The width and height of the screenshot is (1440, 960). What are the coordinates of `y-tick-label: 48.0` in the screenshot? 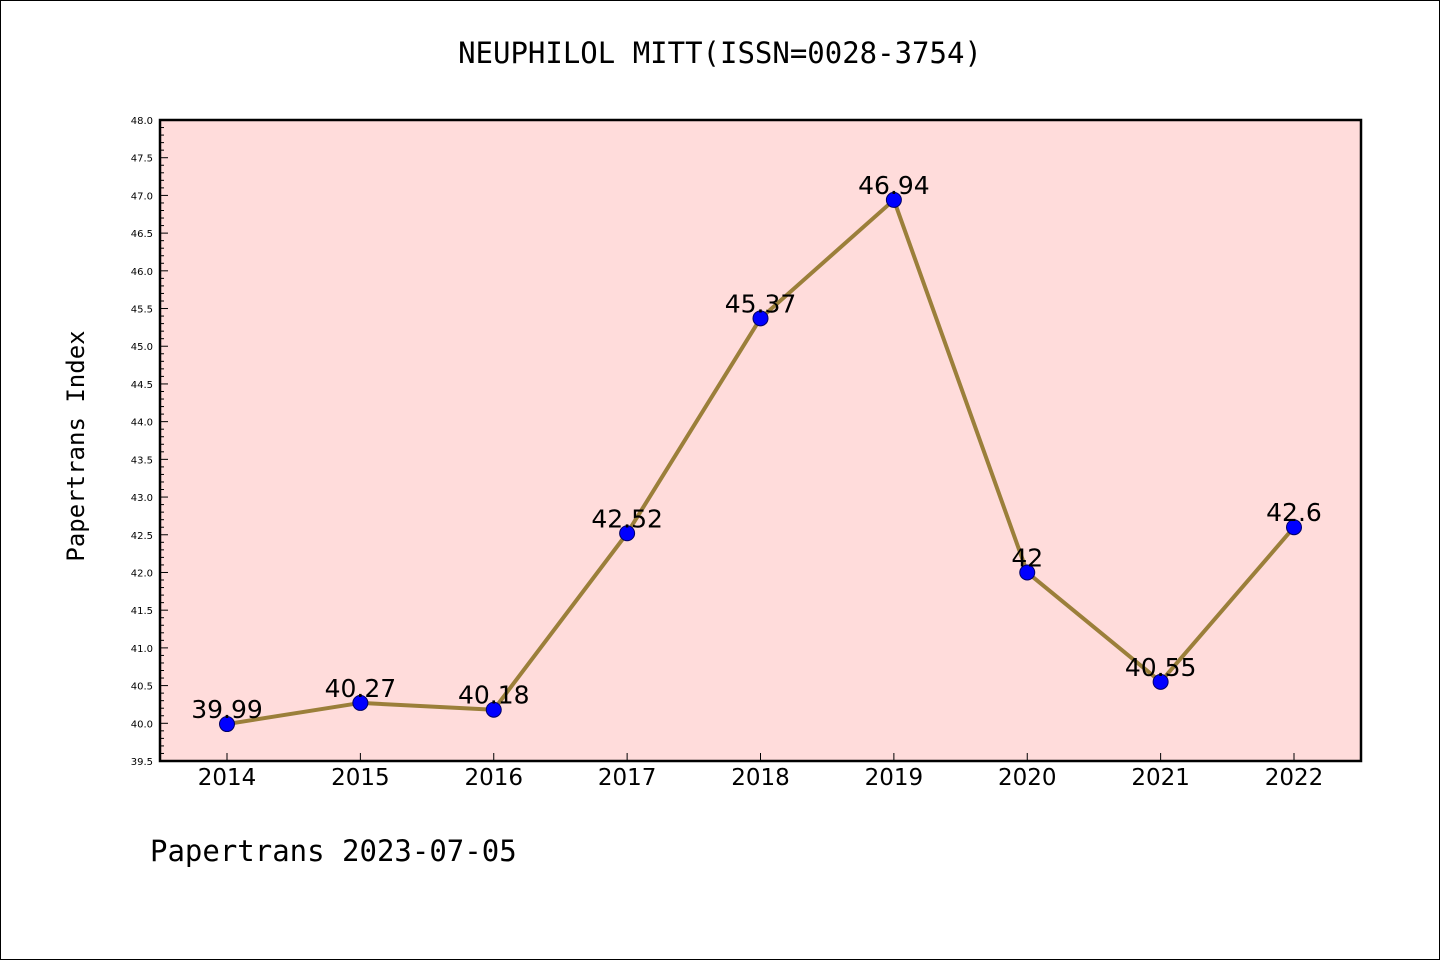 It's located at (142, 121).